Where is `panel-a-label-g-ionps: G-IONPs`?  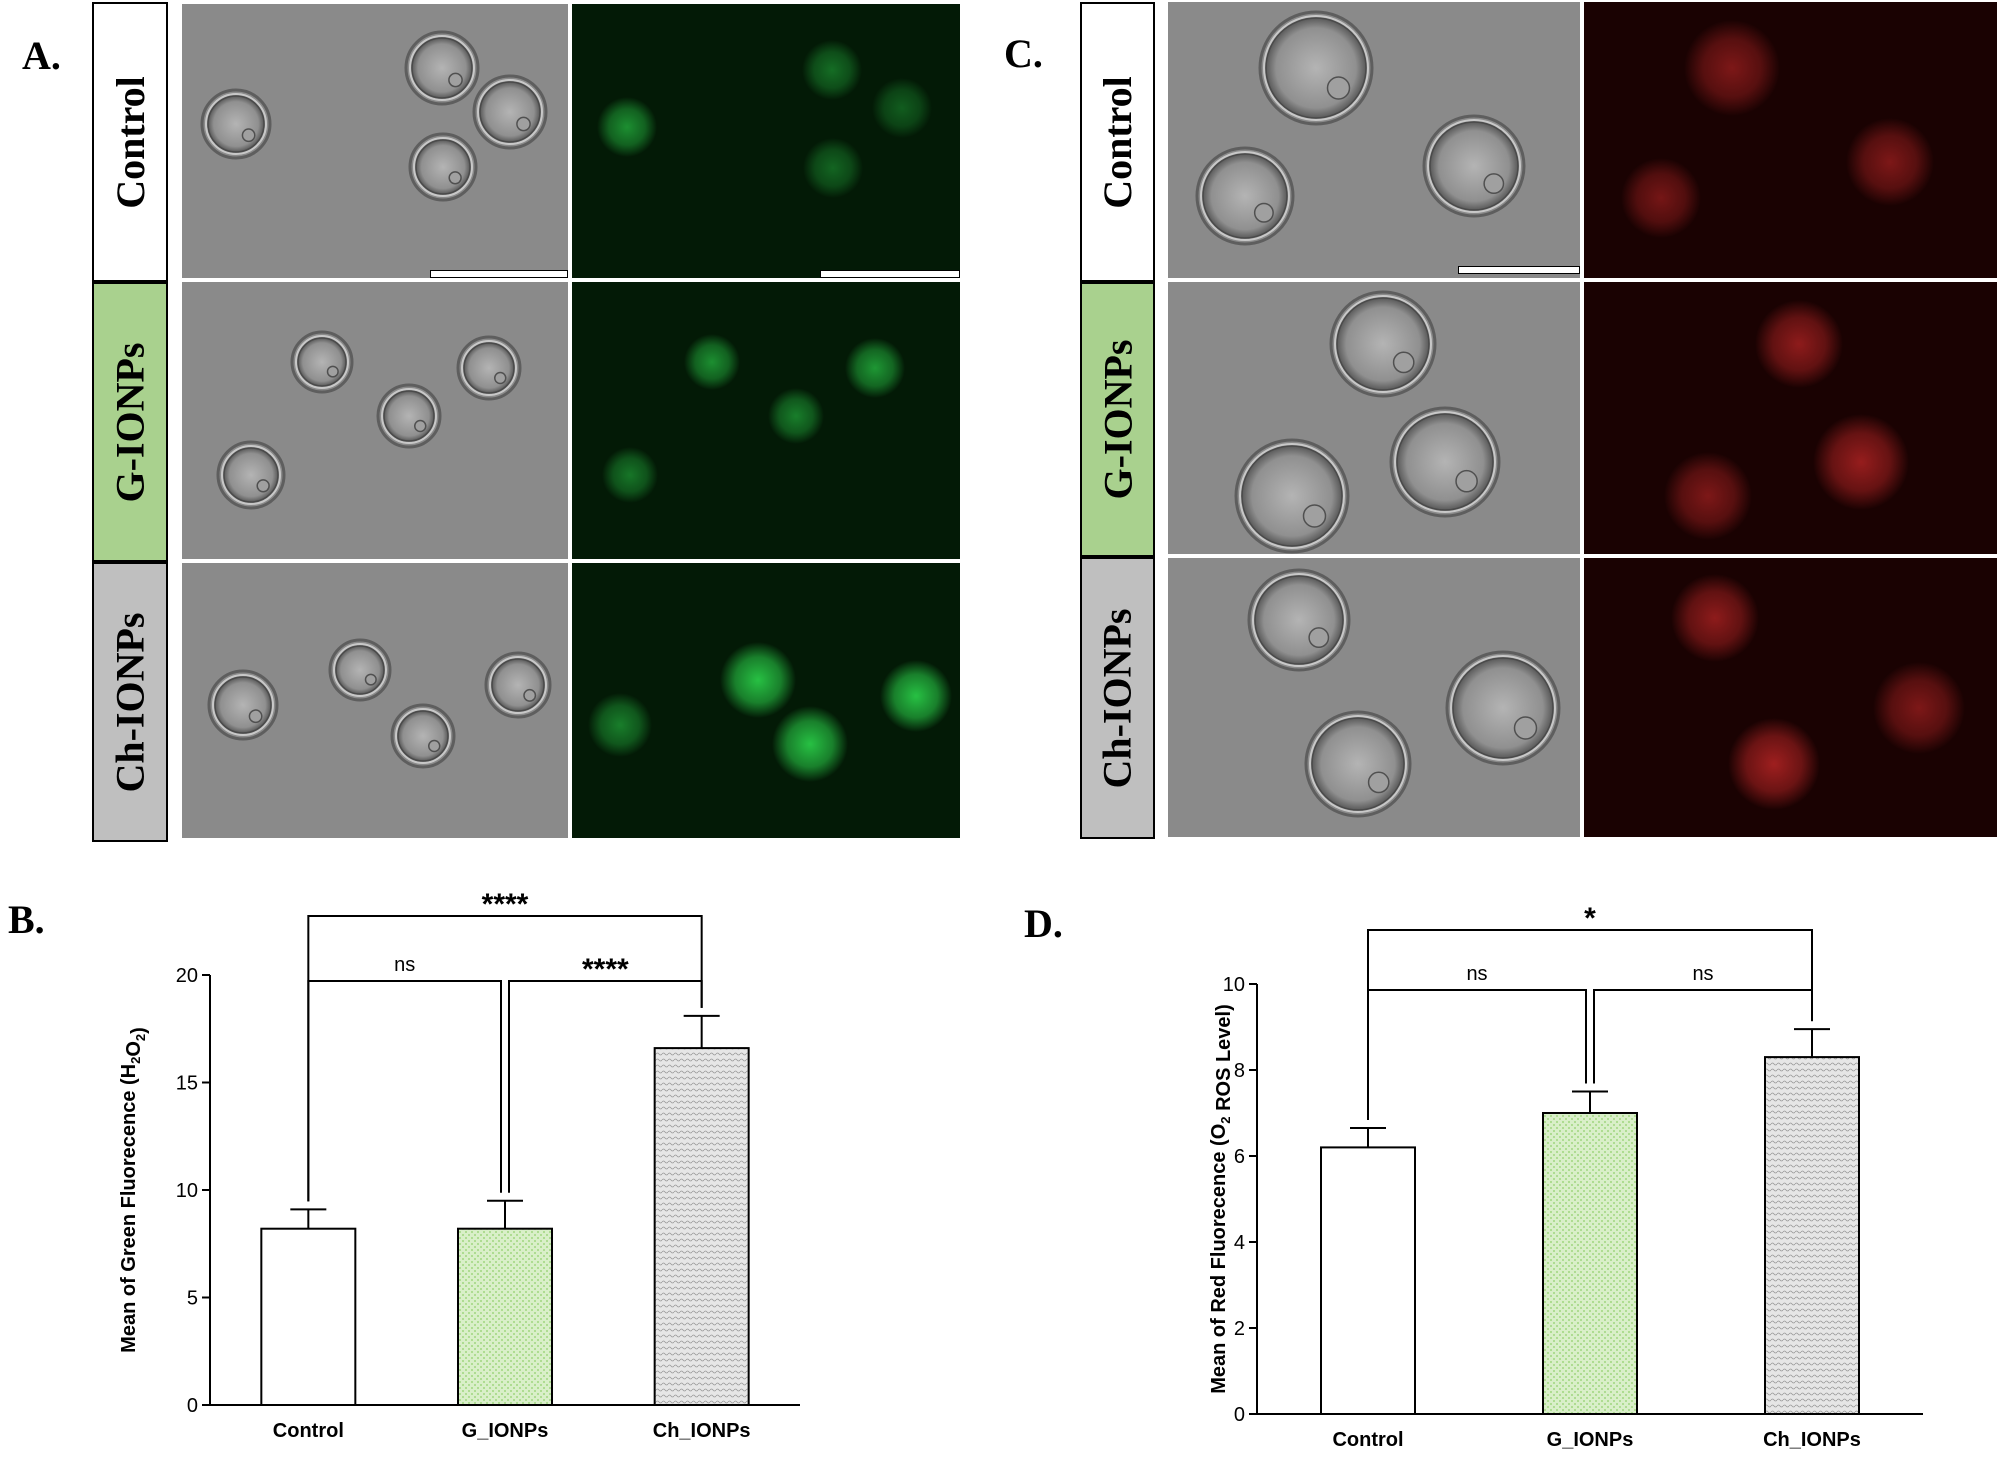 panel-a-label-g-ionps: G-IONPs is located at coordinates (130, 422).